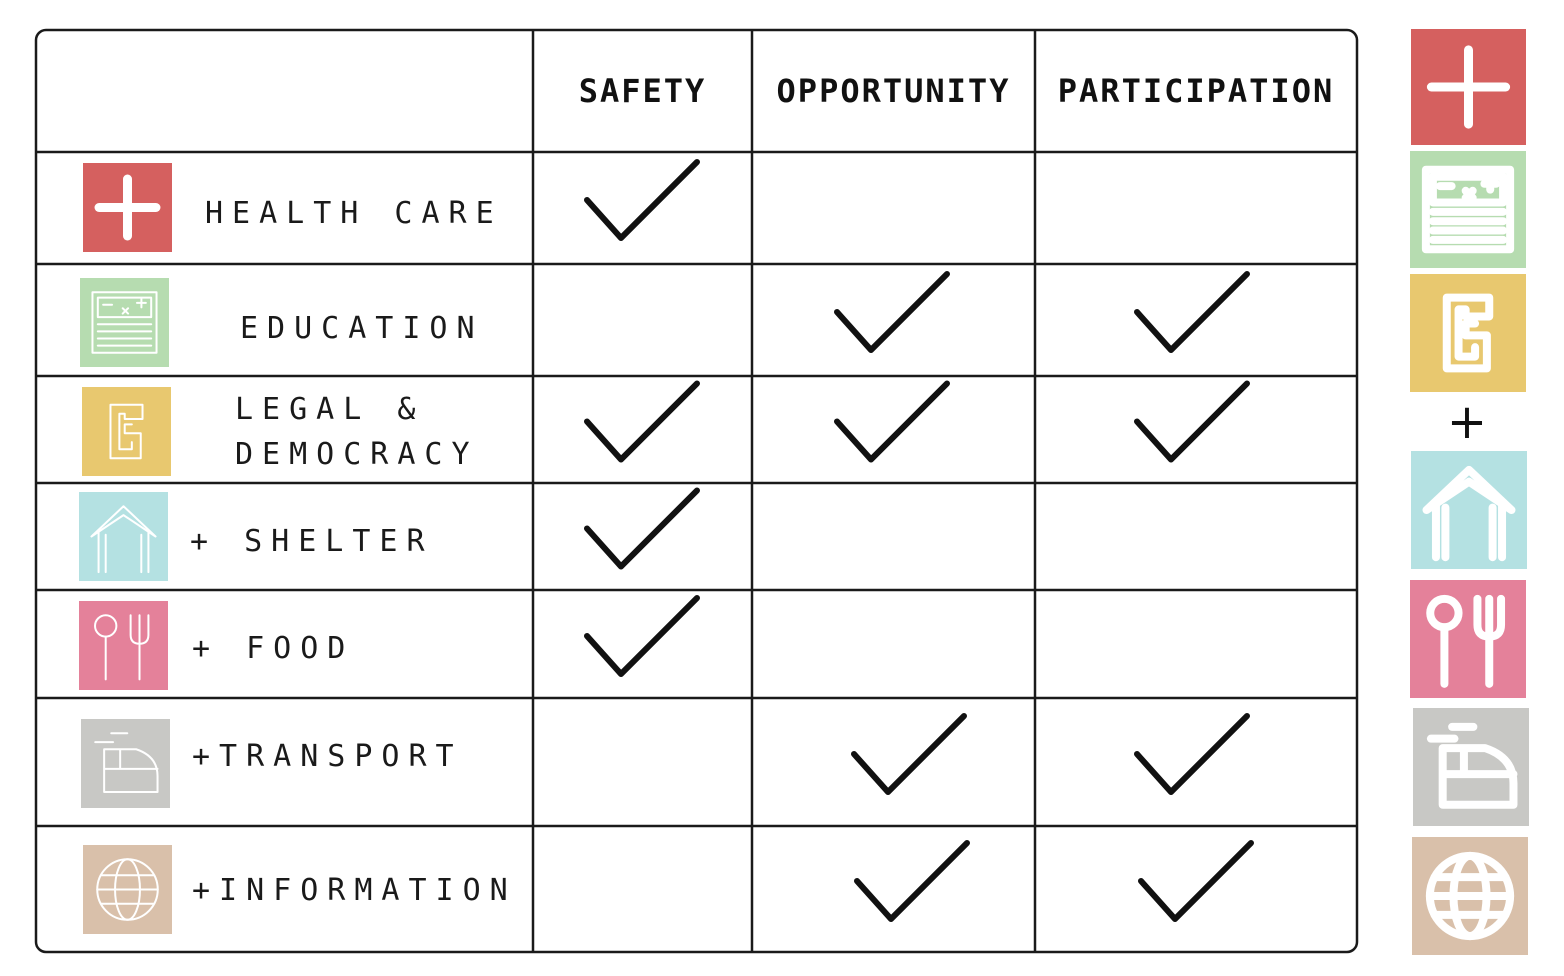 This screenshot has width=1564, height=976. What do you see at coordinates (124, 322) in the screenshot?
I see `chalkboard-icon` at bounding box center [124, 322].